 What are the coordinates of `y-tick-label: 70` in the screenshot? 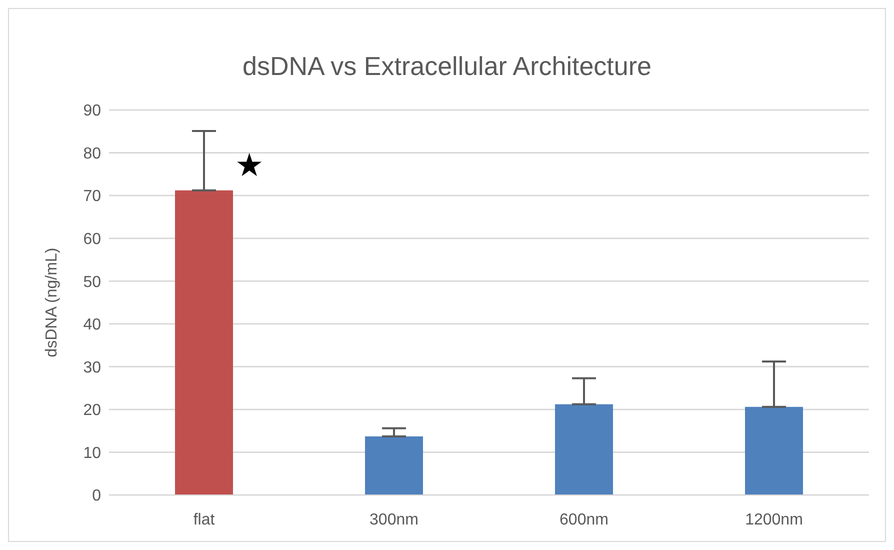 It's located at (92, 197).